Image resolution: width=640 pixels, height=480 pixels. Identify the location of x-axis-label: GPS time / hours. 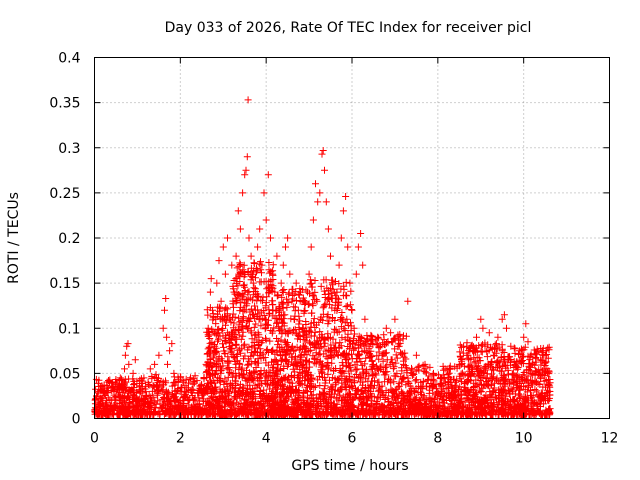
(349, 466).